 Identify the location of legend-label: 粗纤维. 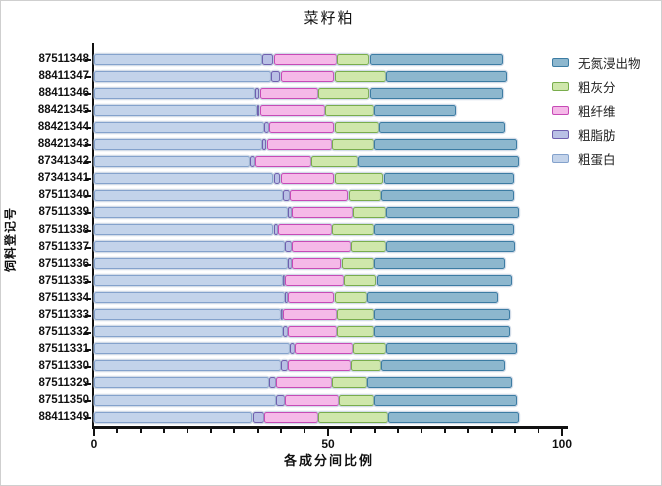
(597, 111).